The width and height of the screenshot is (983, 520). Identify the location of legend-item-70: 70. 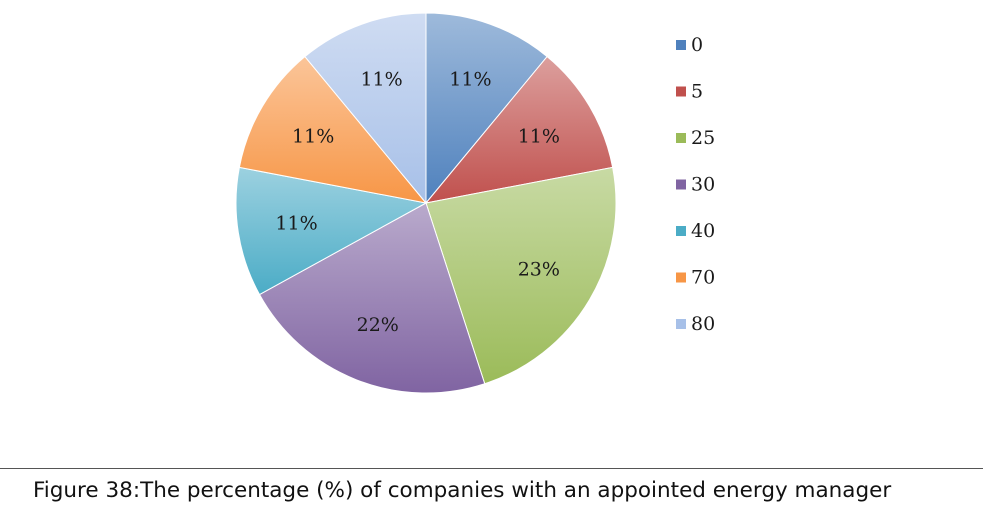
(695, 278).